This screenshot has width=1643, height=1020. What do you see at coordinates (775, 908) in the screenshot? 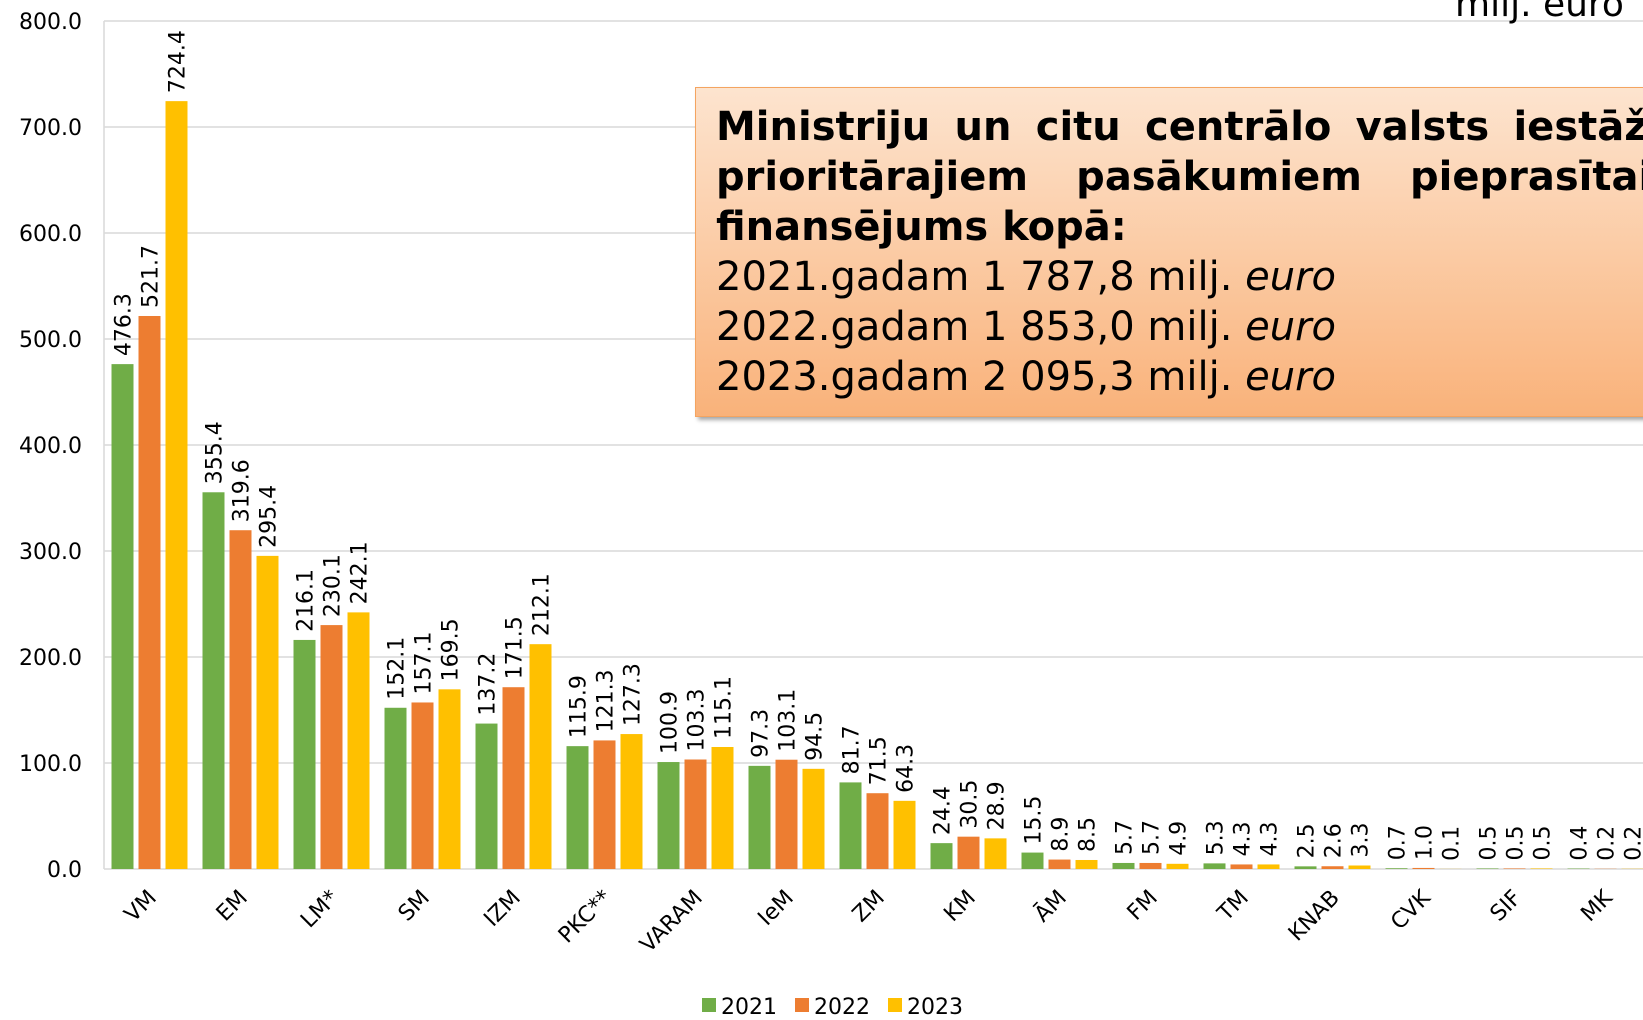
I see `x-tick-label: IeM` at bounding box center [775, 908].